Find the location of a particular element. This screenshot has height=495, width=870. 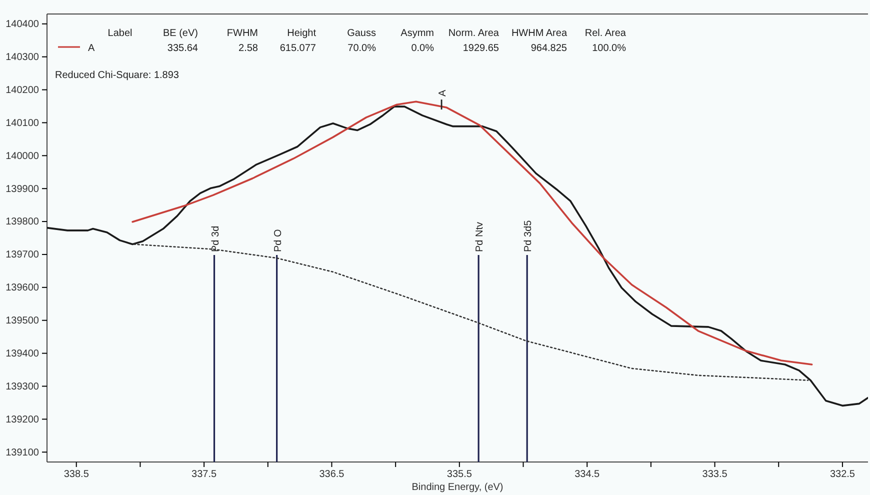

legend-label: A is located at coordinates (91, 48).